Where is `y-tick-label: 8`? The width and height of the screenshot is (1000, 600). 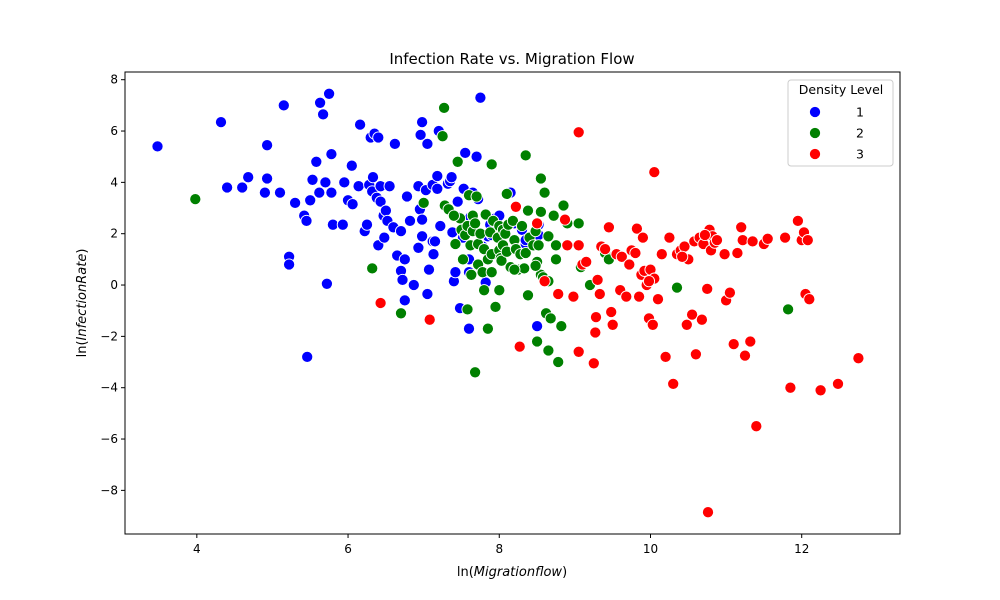 y-tick-label: 8 is located at coordinates (114, 80).